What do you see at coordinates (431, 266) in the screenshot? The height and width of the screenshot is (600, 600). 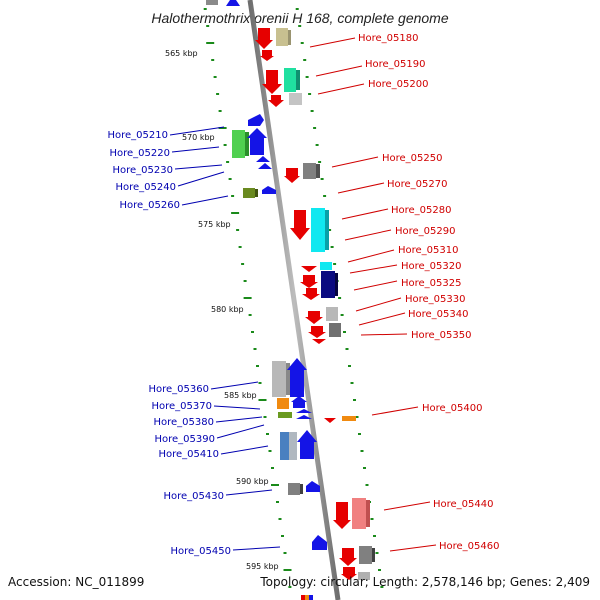 I see `gene-label: Hore_05320` at bounding box center [431, 266].